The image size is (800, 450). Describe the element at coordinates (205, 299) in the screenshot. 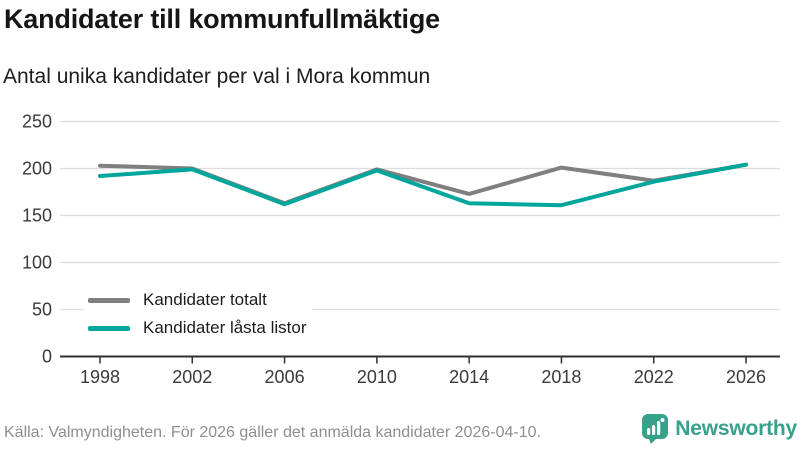

I see `legend-label-total: Kandidater totalt` at that location.